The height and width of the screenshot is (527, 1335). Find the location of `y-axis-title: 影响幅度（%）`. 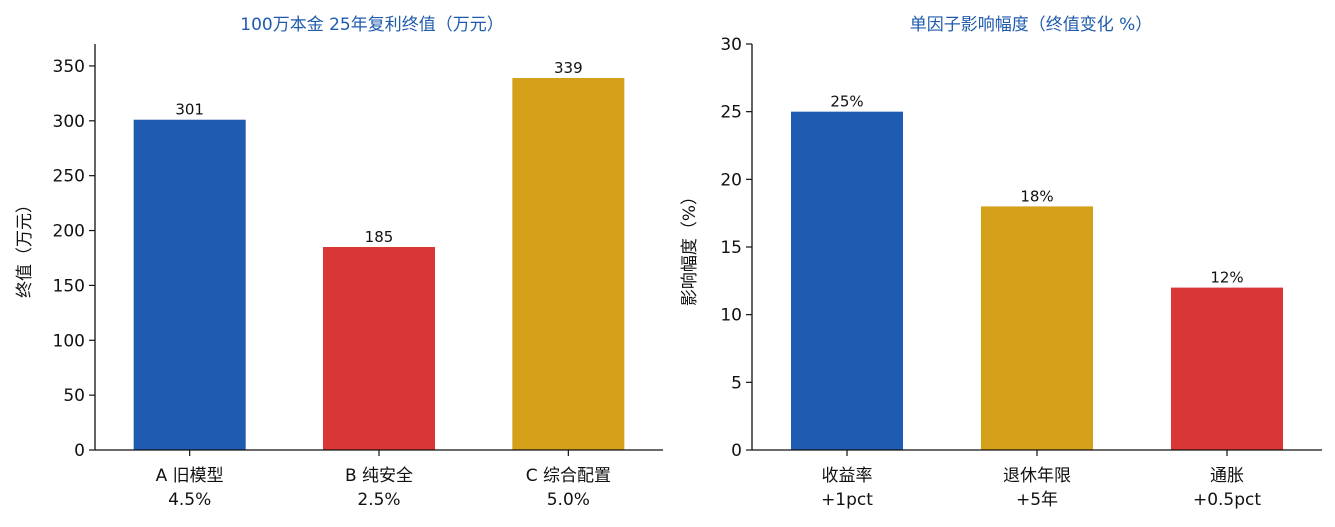

y-axis-title: 影响幅度（%） is located at coordinates (690, 247).